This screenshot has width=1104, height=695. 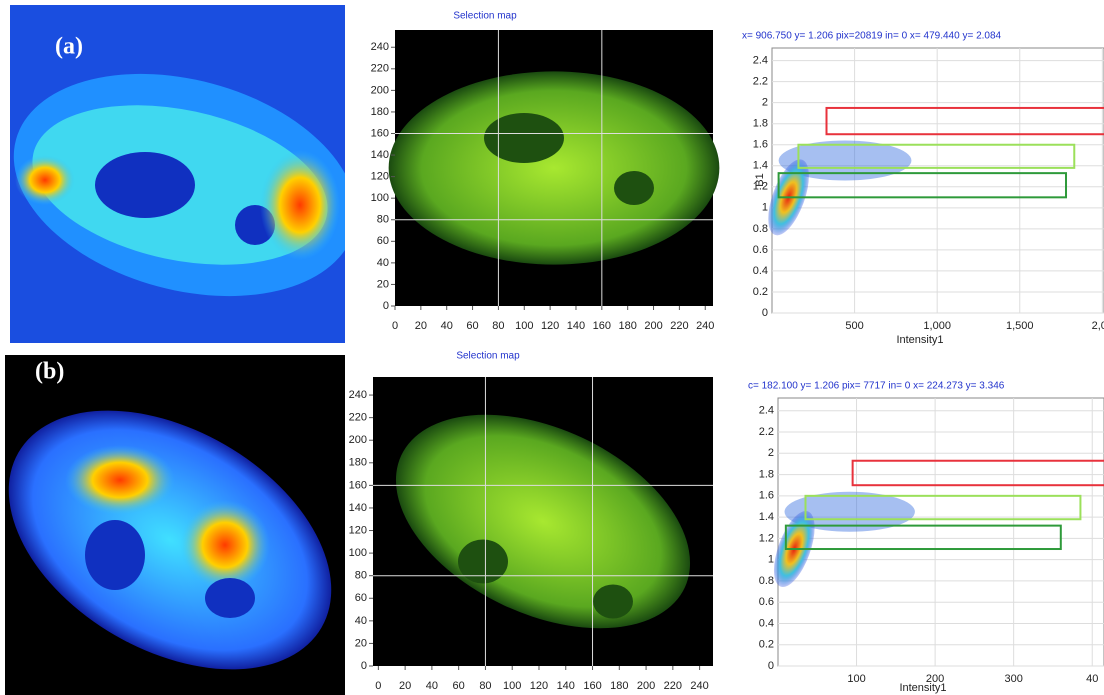 I want to click on panel-label: (b), so click(x=49, y=372).